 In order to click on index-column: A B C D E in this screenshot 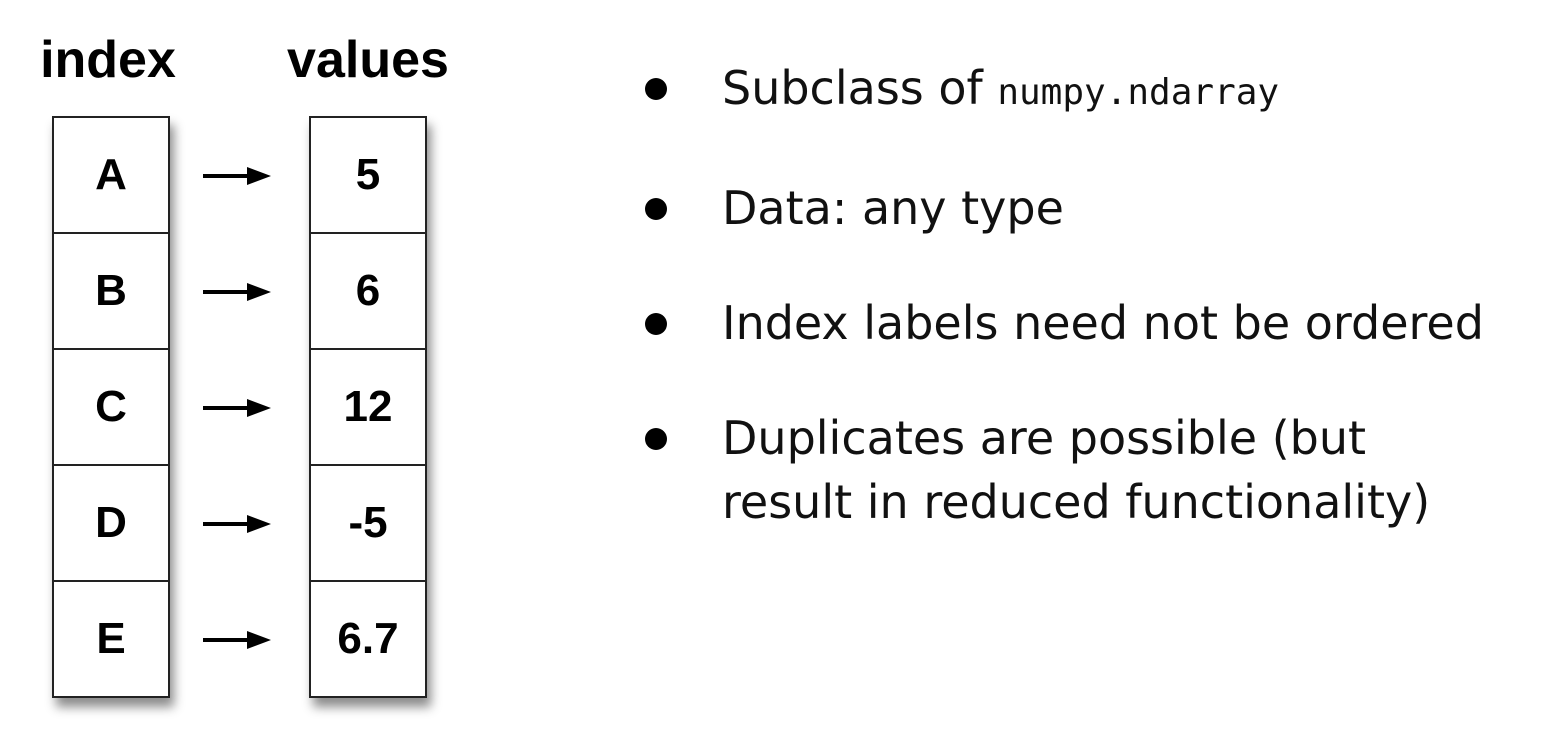, I will do `click(111, 407)`.